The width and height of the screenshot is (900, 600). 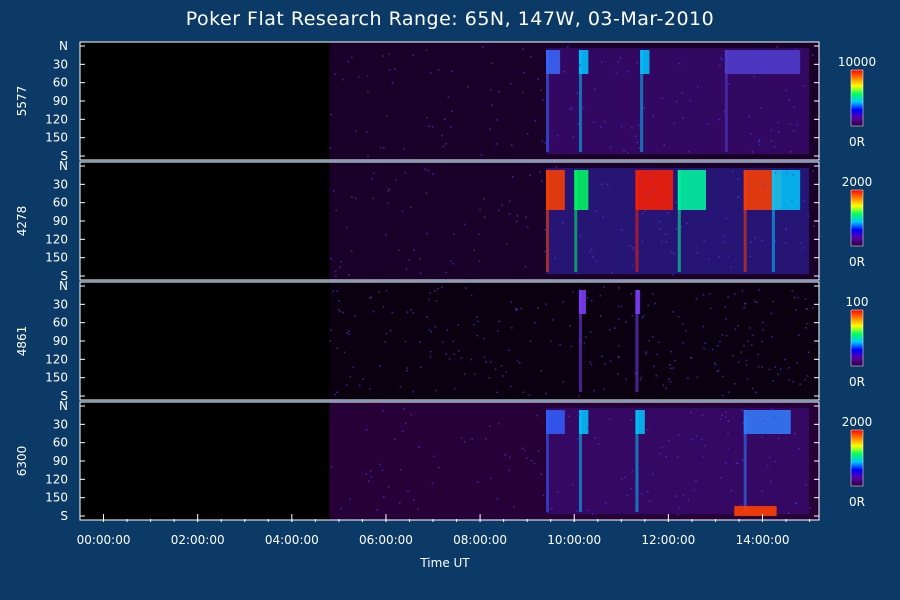 I want to click on colorbar-max-label: 100, so click(x=857, y=302).